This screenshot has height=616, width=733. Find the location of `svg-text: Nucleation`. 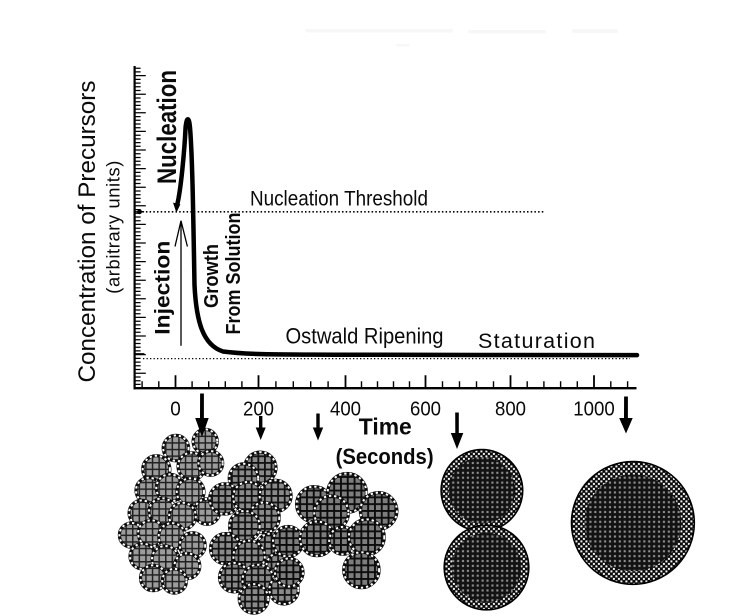

svg-text: Nucleation is located at coordinates (167, 127).